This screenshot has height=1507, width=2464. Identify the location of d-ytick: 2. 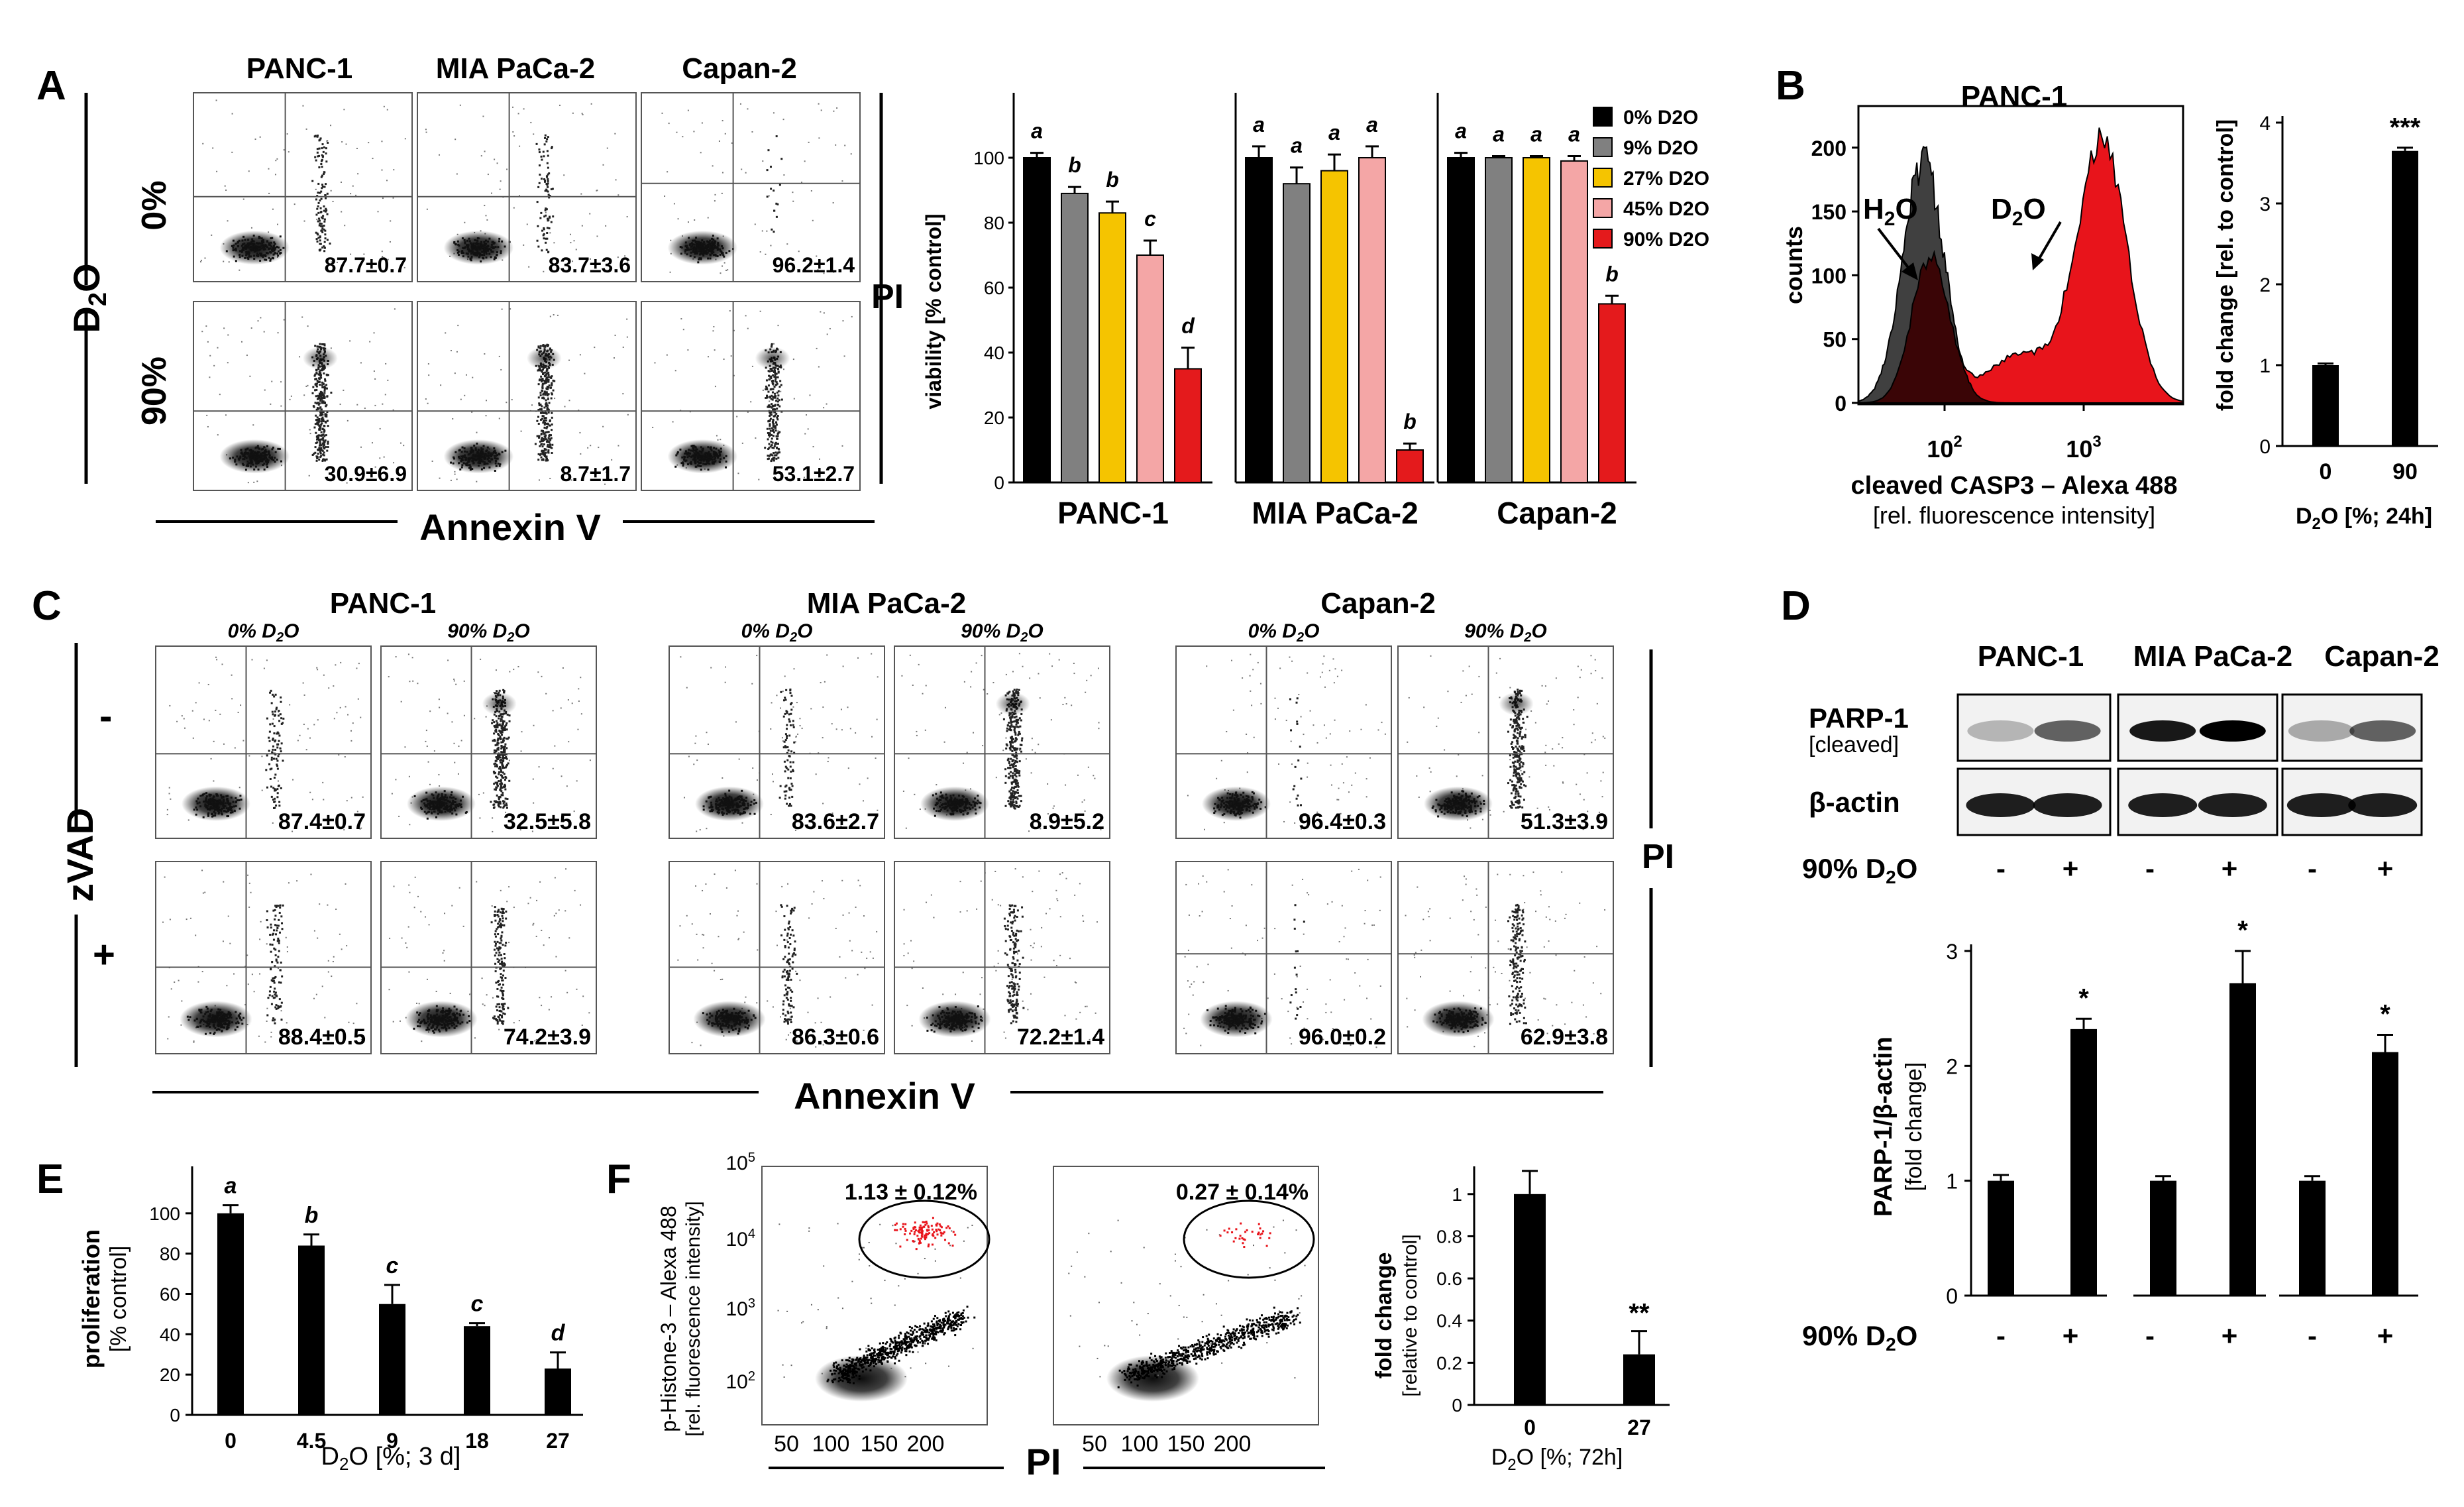
(1952, 1066).